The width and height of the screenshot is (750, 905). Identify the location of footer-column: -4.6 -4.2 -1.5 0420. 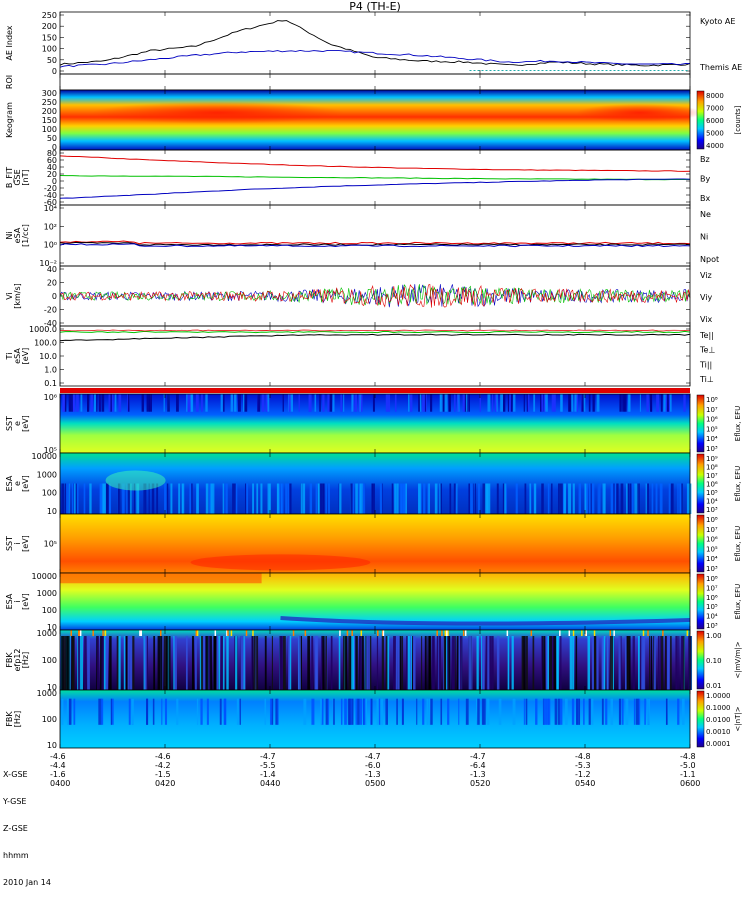
(165, 770).